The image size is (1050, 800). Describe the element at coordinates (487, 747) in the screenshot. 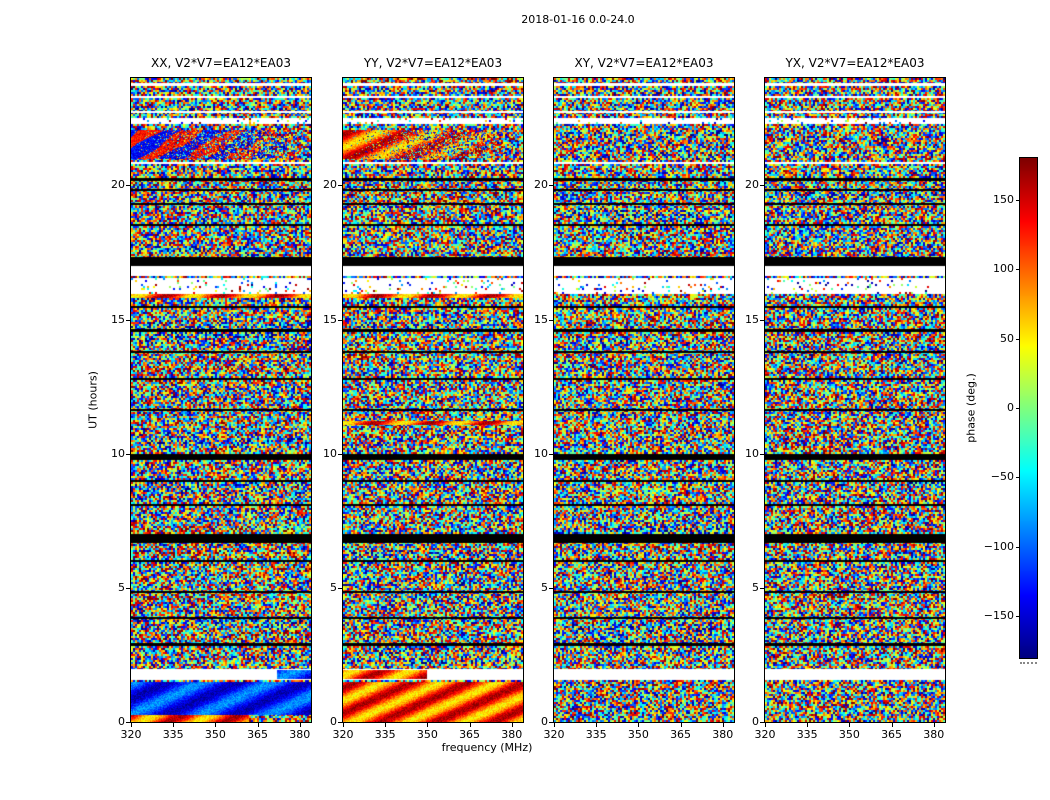

I see `x-axis-label: frequency (MHz)` at that location.